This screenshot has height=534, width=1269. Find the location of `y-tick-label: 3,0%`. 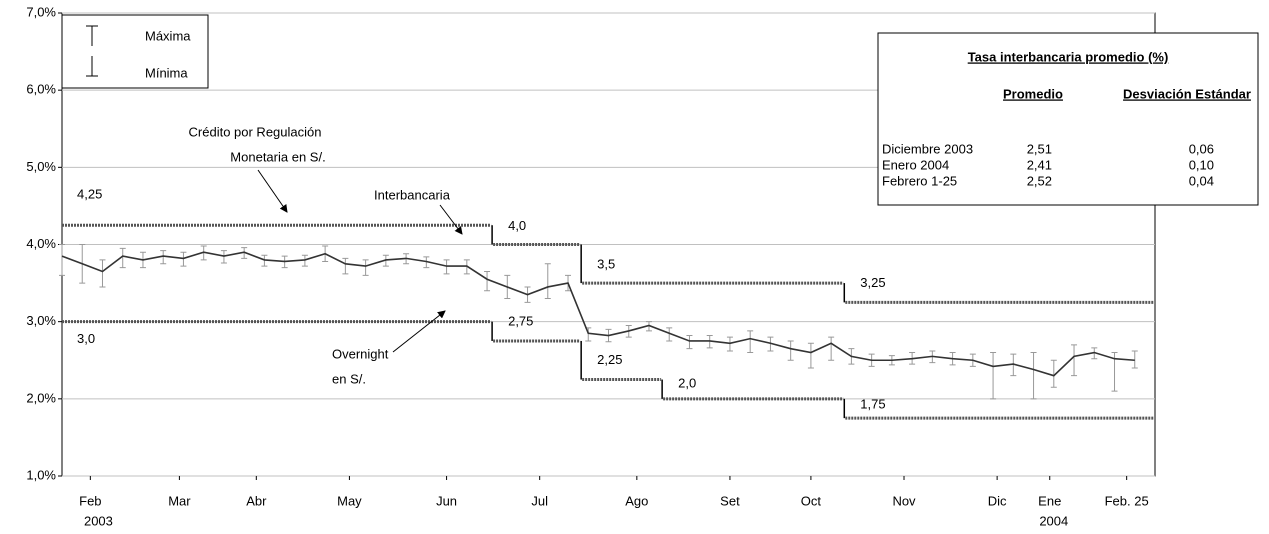

y-tick-label: 3,0% is located at coordinates (41, 320).